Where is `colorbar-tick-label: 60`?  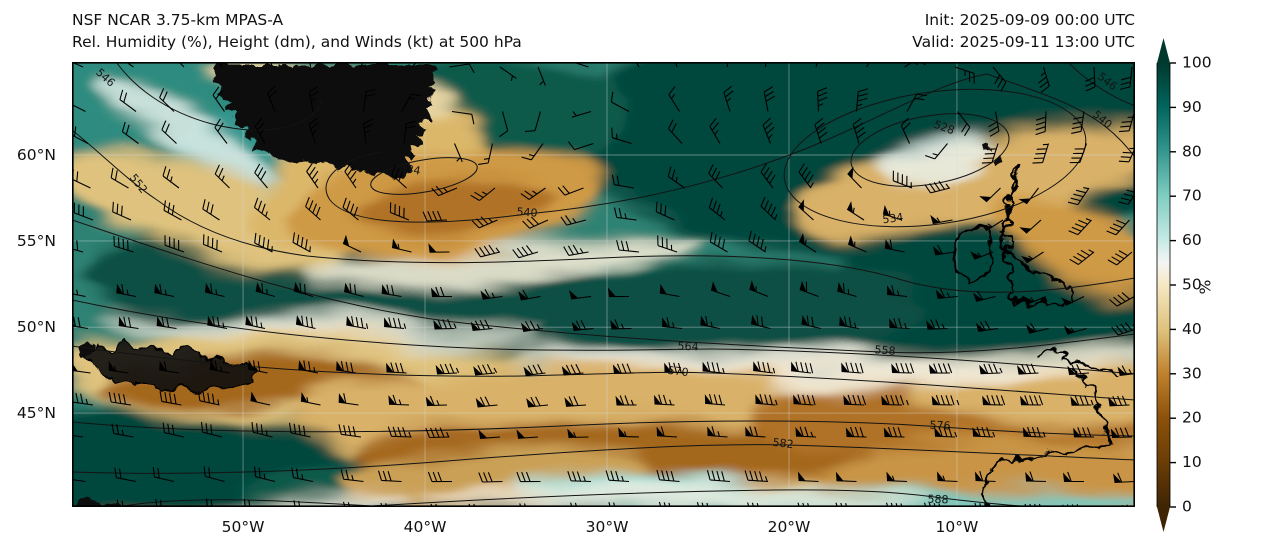
colorbar-tick-label: 60 is located at coordinates (1192, 240).